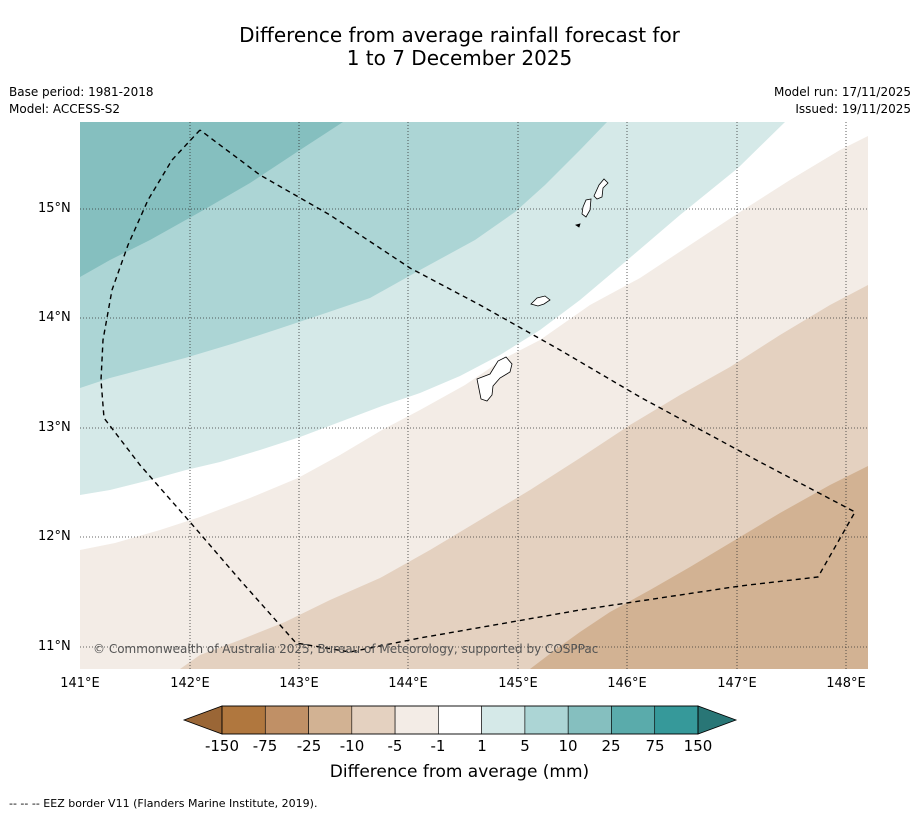  Describe the element at coordinates (459, 772) in the screenshot. I see `colorbar-title: Difference from average (mm)` at that location.